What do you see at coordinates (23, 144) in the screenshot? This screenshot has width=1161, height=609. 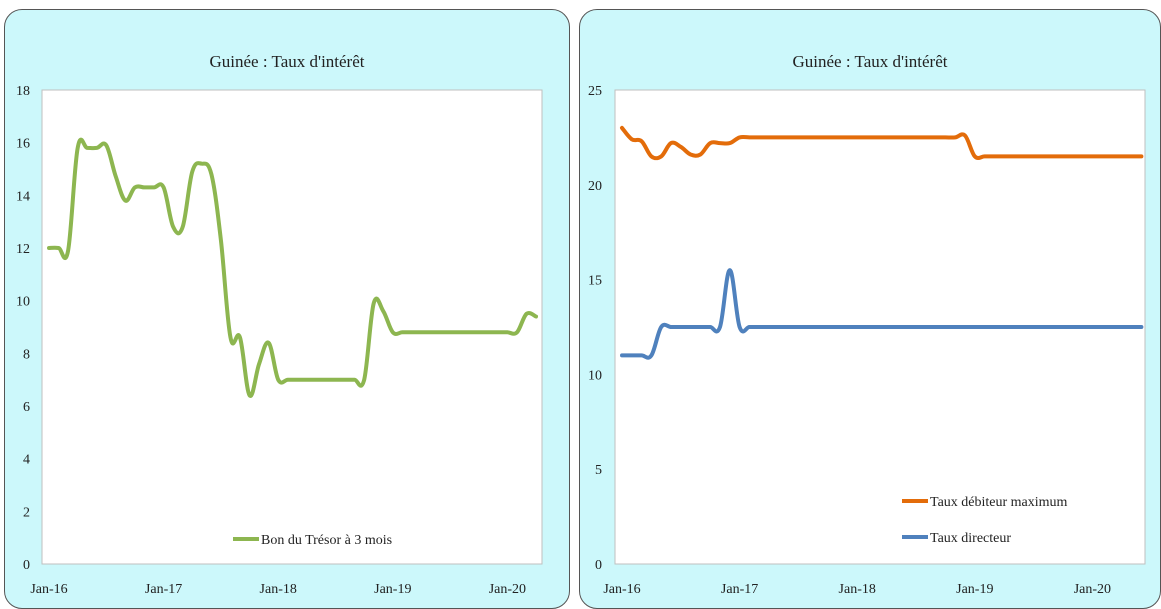 I see `y-tick-label: 16` at bounding box center [23, 144].